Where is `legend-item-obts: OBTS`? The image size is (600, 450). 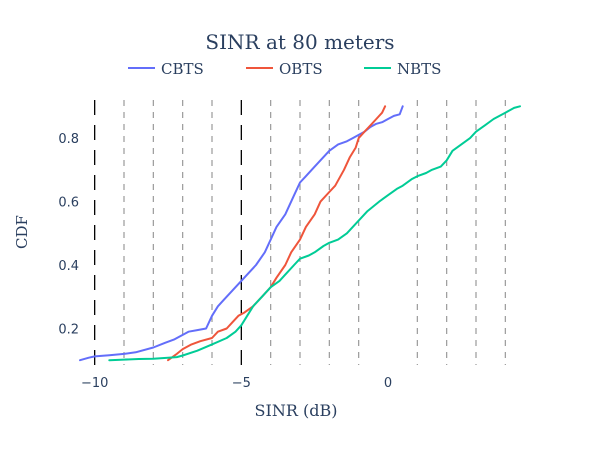
legend-item-obts: OBTS is located at coordinates (284, 69).